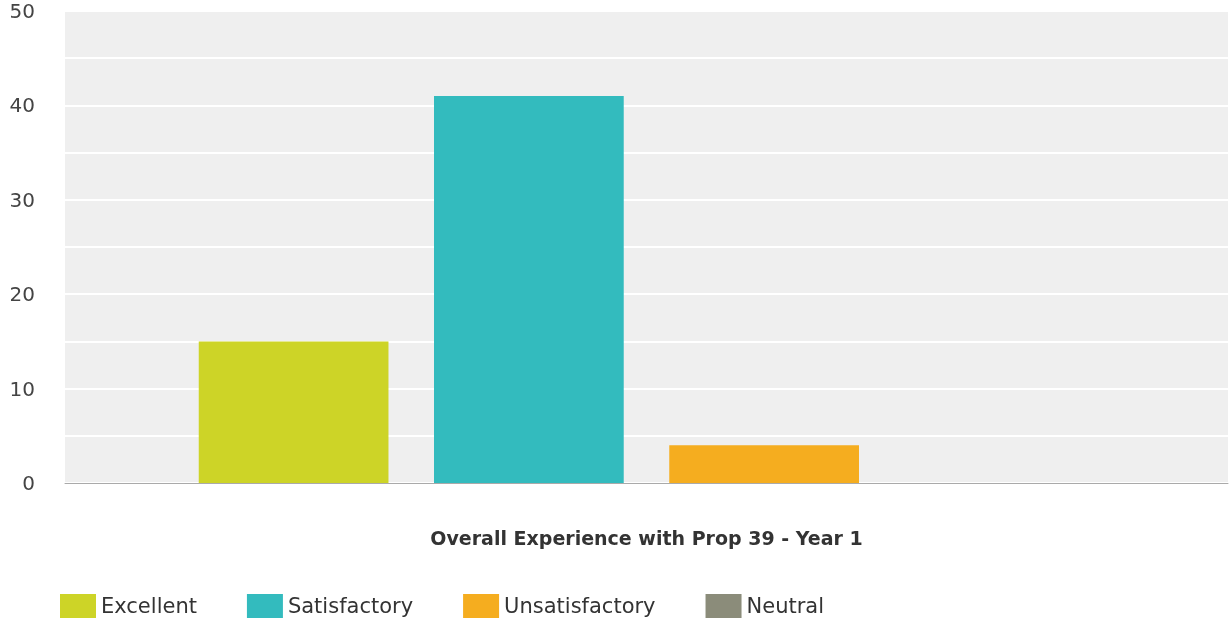 The height and width of the screenshot is (627, 1229). I want to click on y-tick-label: 50, so click(22, 11).